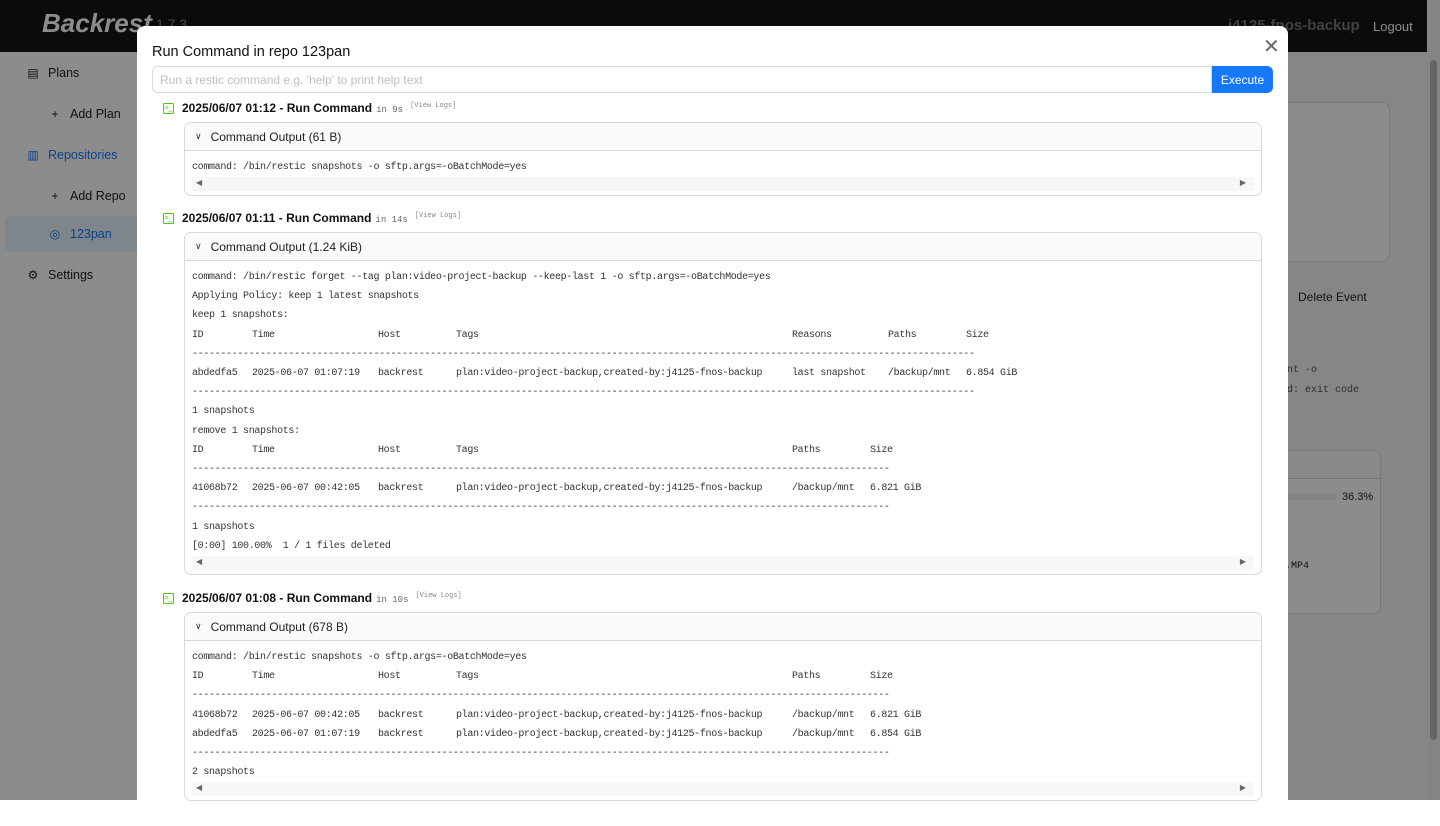 The height and width of the screenshot is (826, 1440). I want to click on sidebar-item-label: Settings, so click(71, 275).